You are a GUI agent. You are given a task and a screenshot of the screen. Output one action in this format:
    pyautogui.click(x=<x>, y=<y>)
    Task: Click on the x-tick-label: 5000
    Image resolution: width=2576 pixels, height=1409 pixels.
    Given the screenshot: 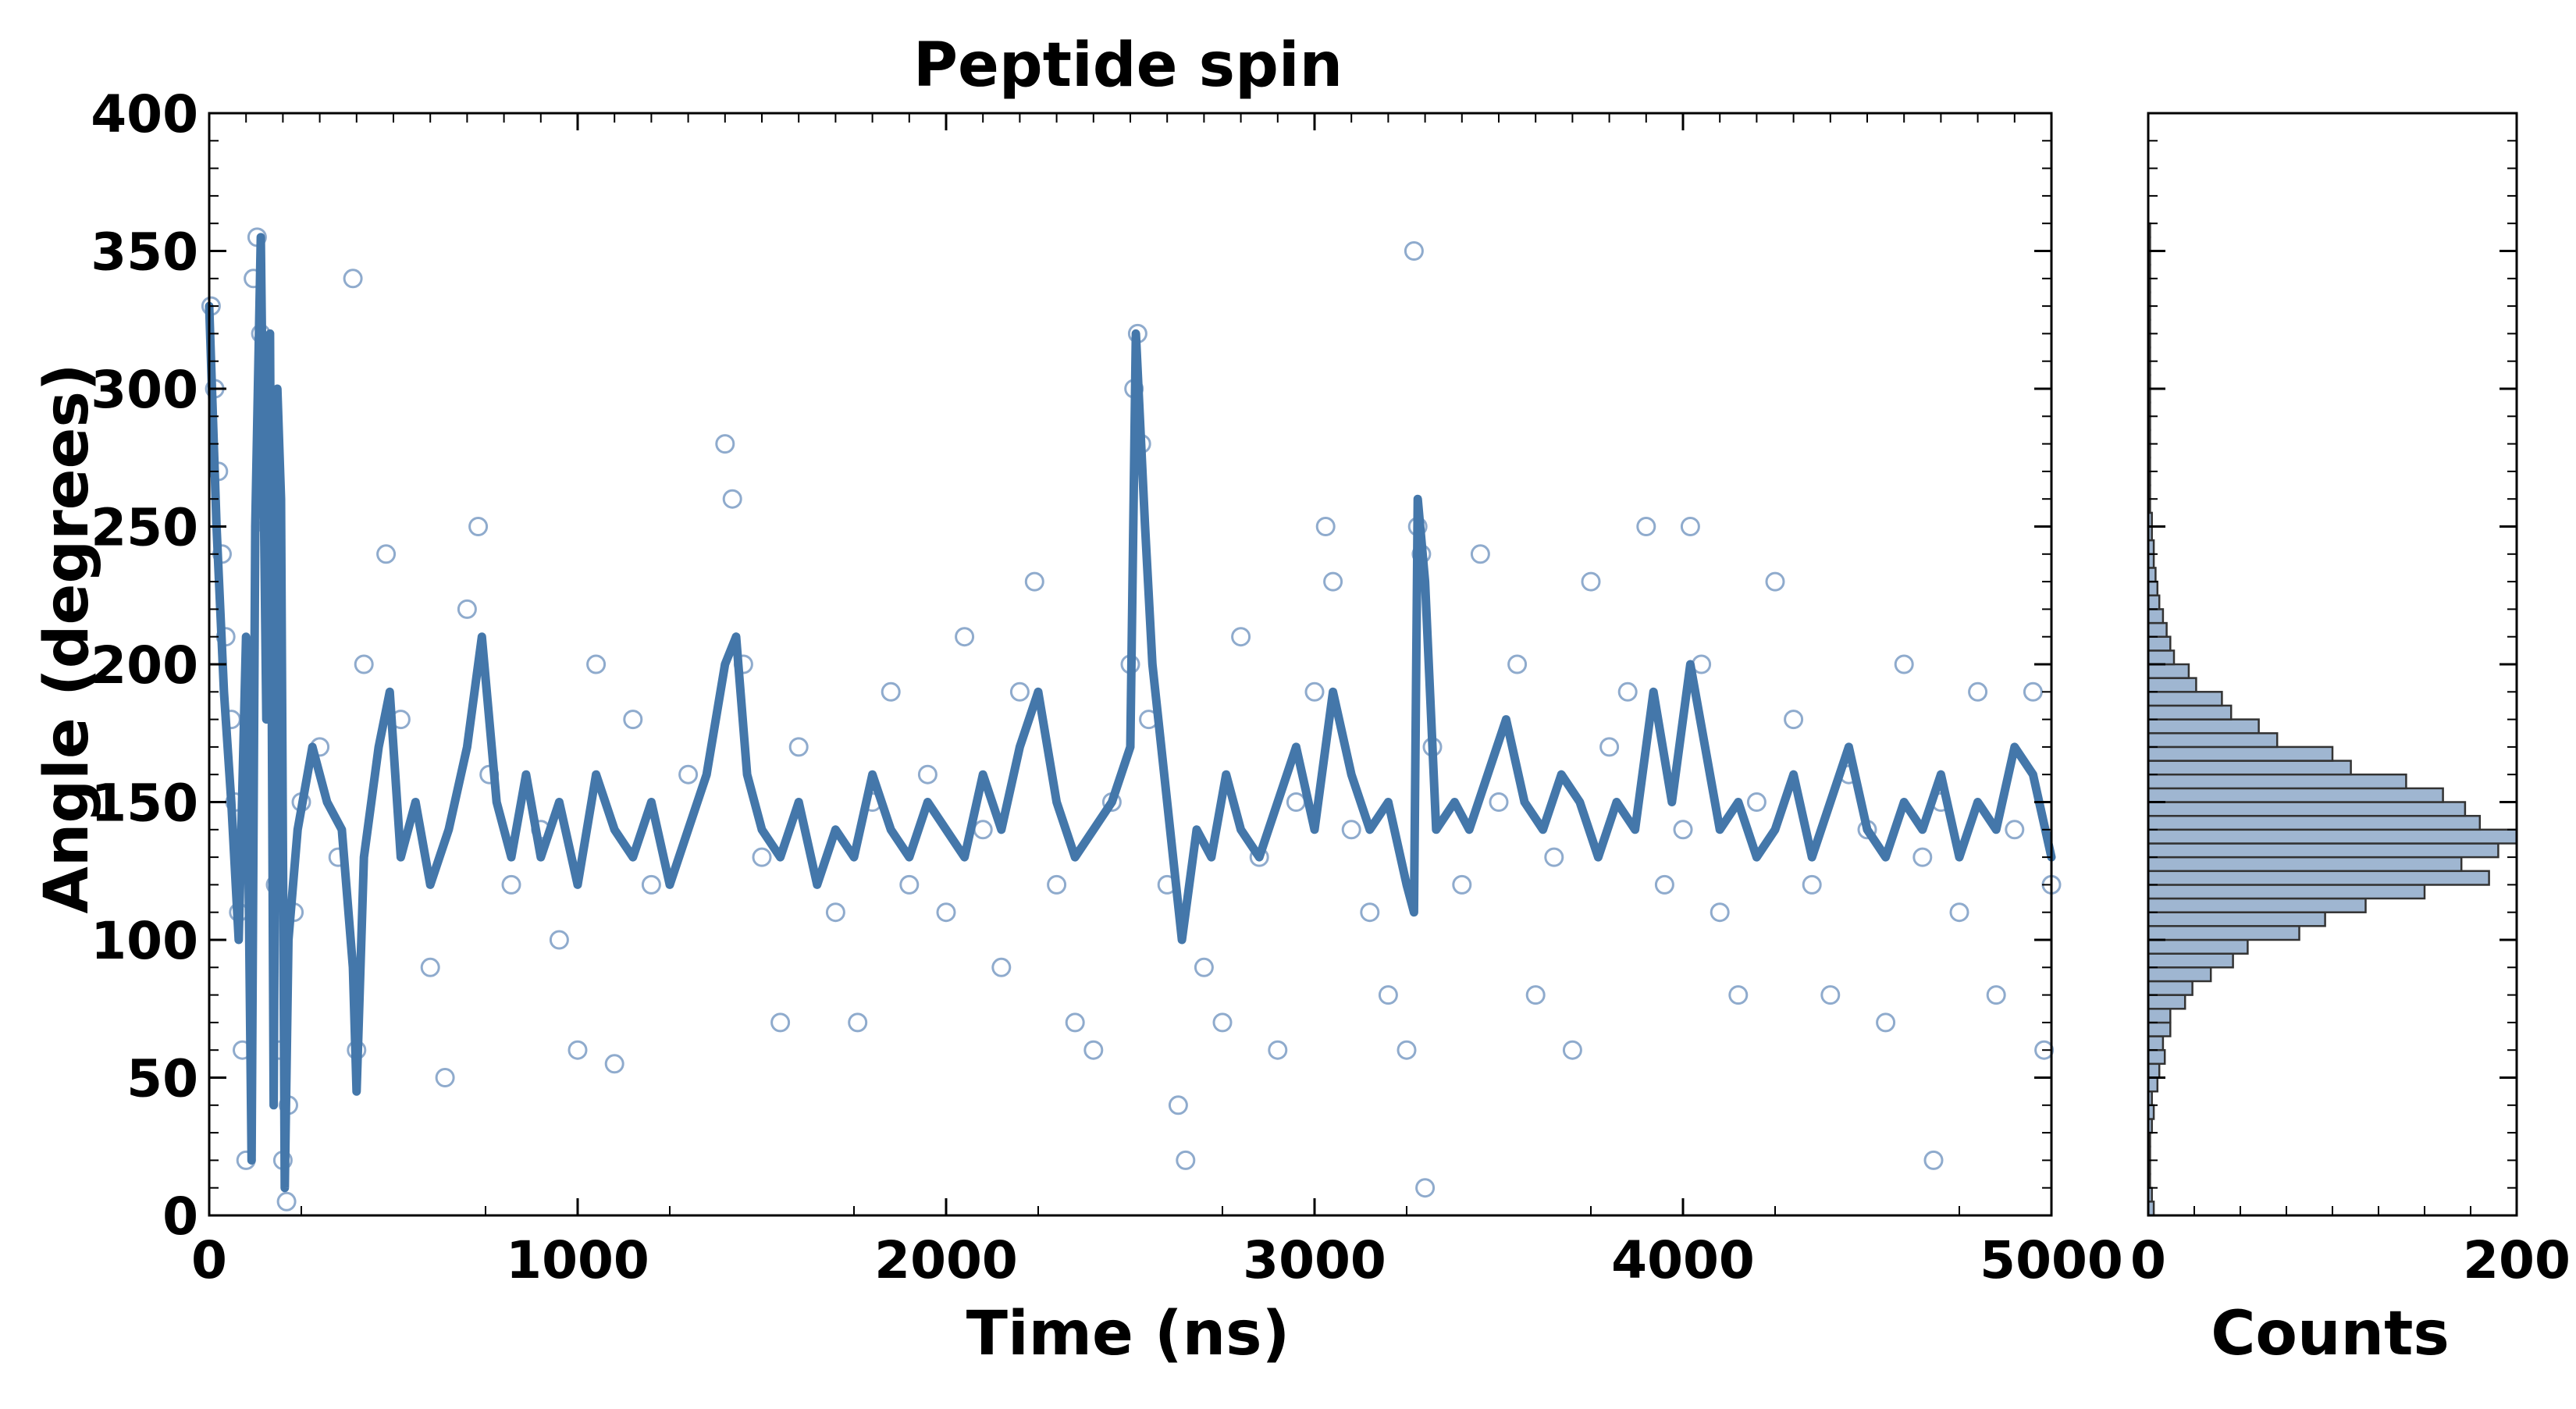 What is the action you would take?
    pyautogui.click(x=2051, y=1260)
    